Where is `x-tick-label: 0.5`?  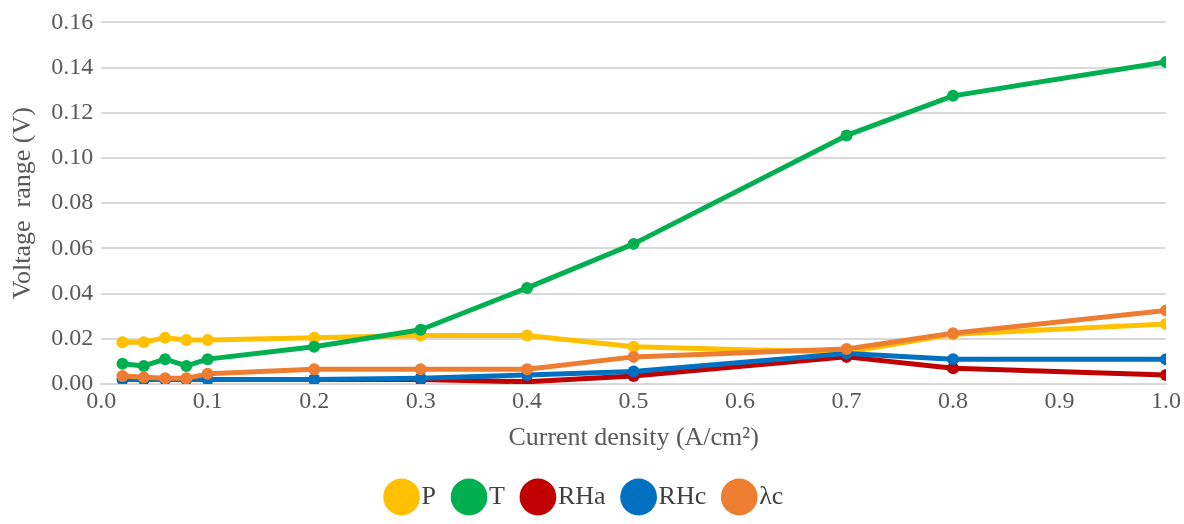
x-tick-label: 0.5 is located at coordinates (633, 399).